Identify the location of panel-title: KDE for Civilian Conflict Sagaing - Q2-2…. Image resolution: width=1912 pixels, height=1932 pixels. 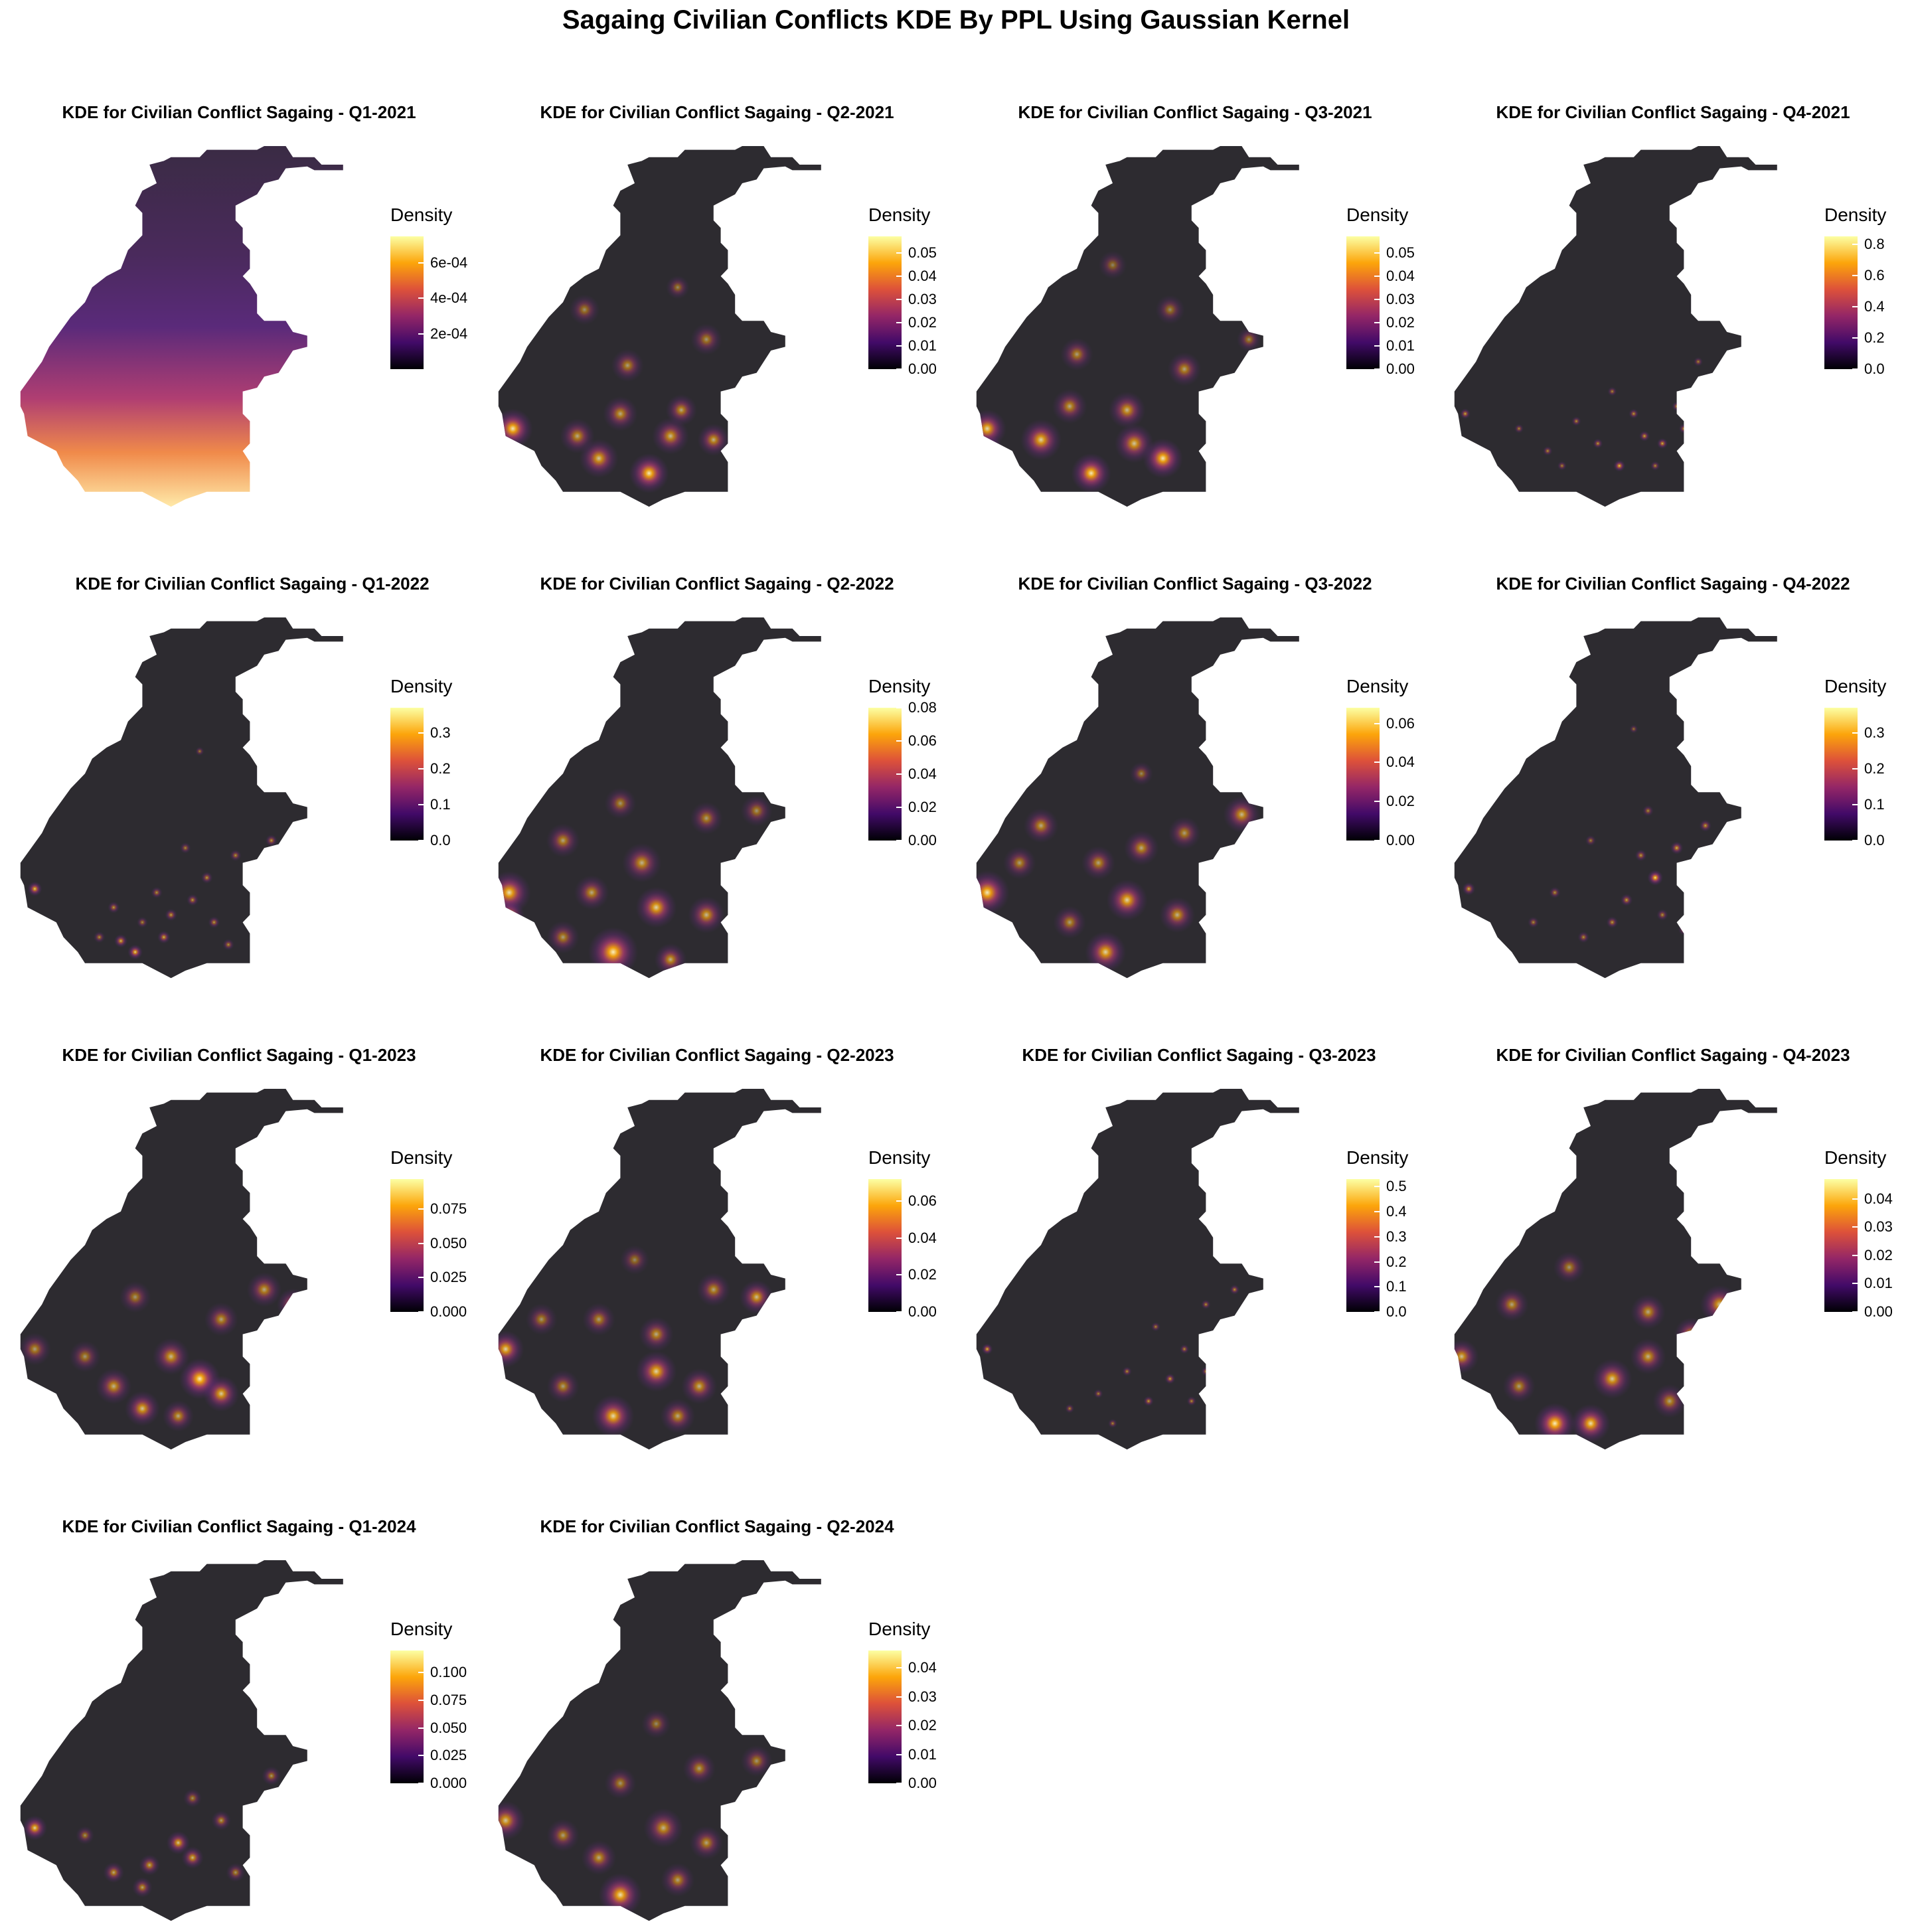
(717, 1055).